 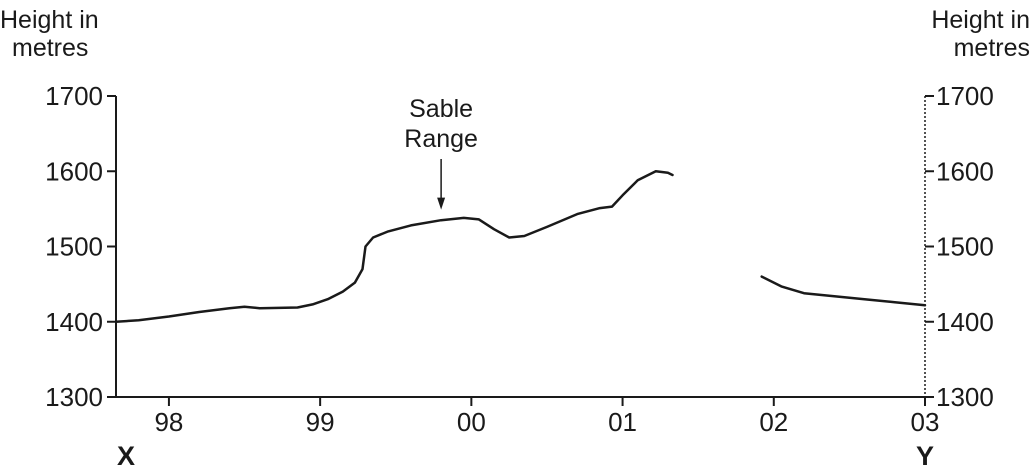 What do you see at coordinates (965, 171) in the screenshot?
I see `right-y-tick-label: 1600` at bounding box center [965, 171].